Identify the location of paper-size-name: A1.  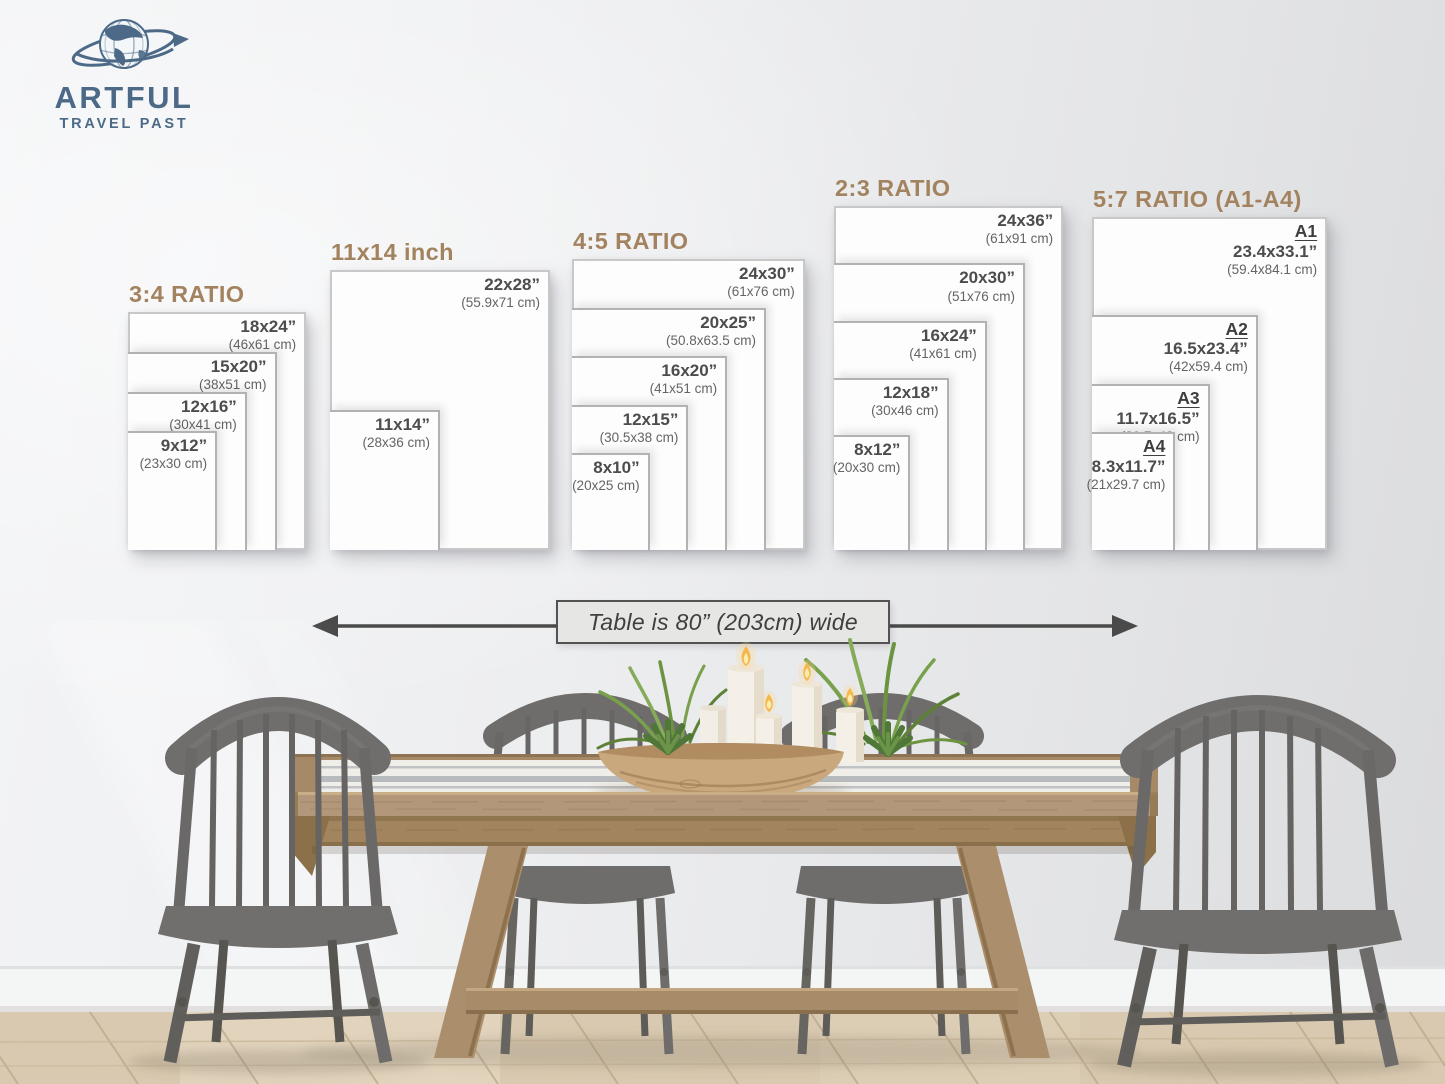
(1306, 231).